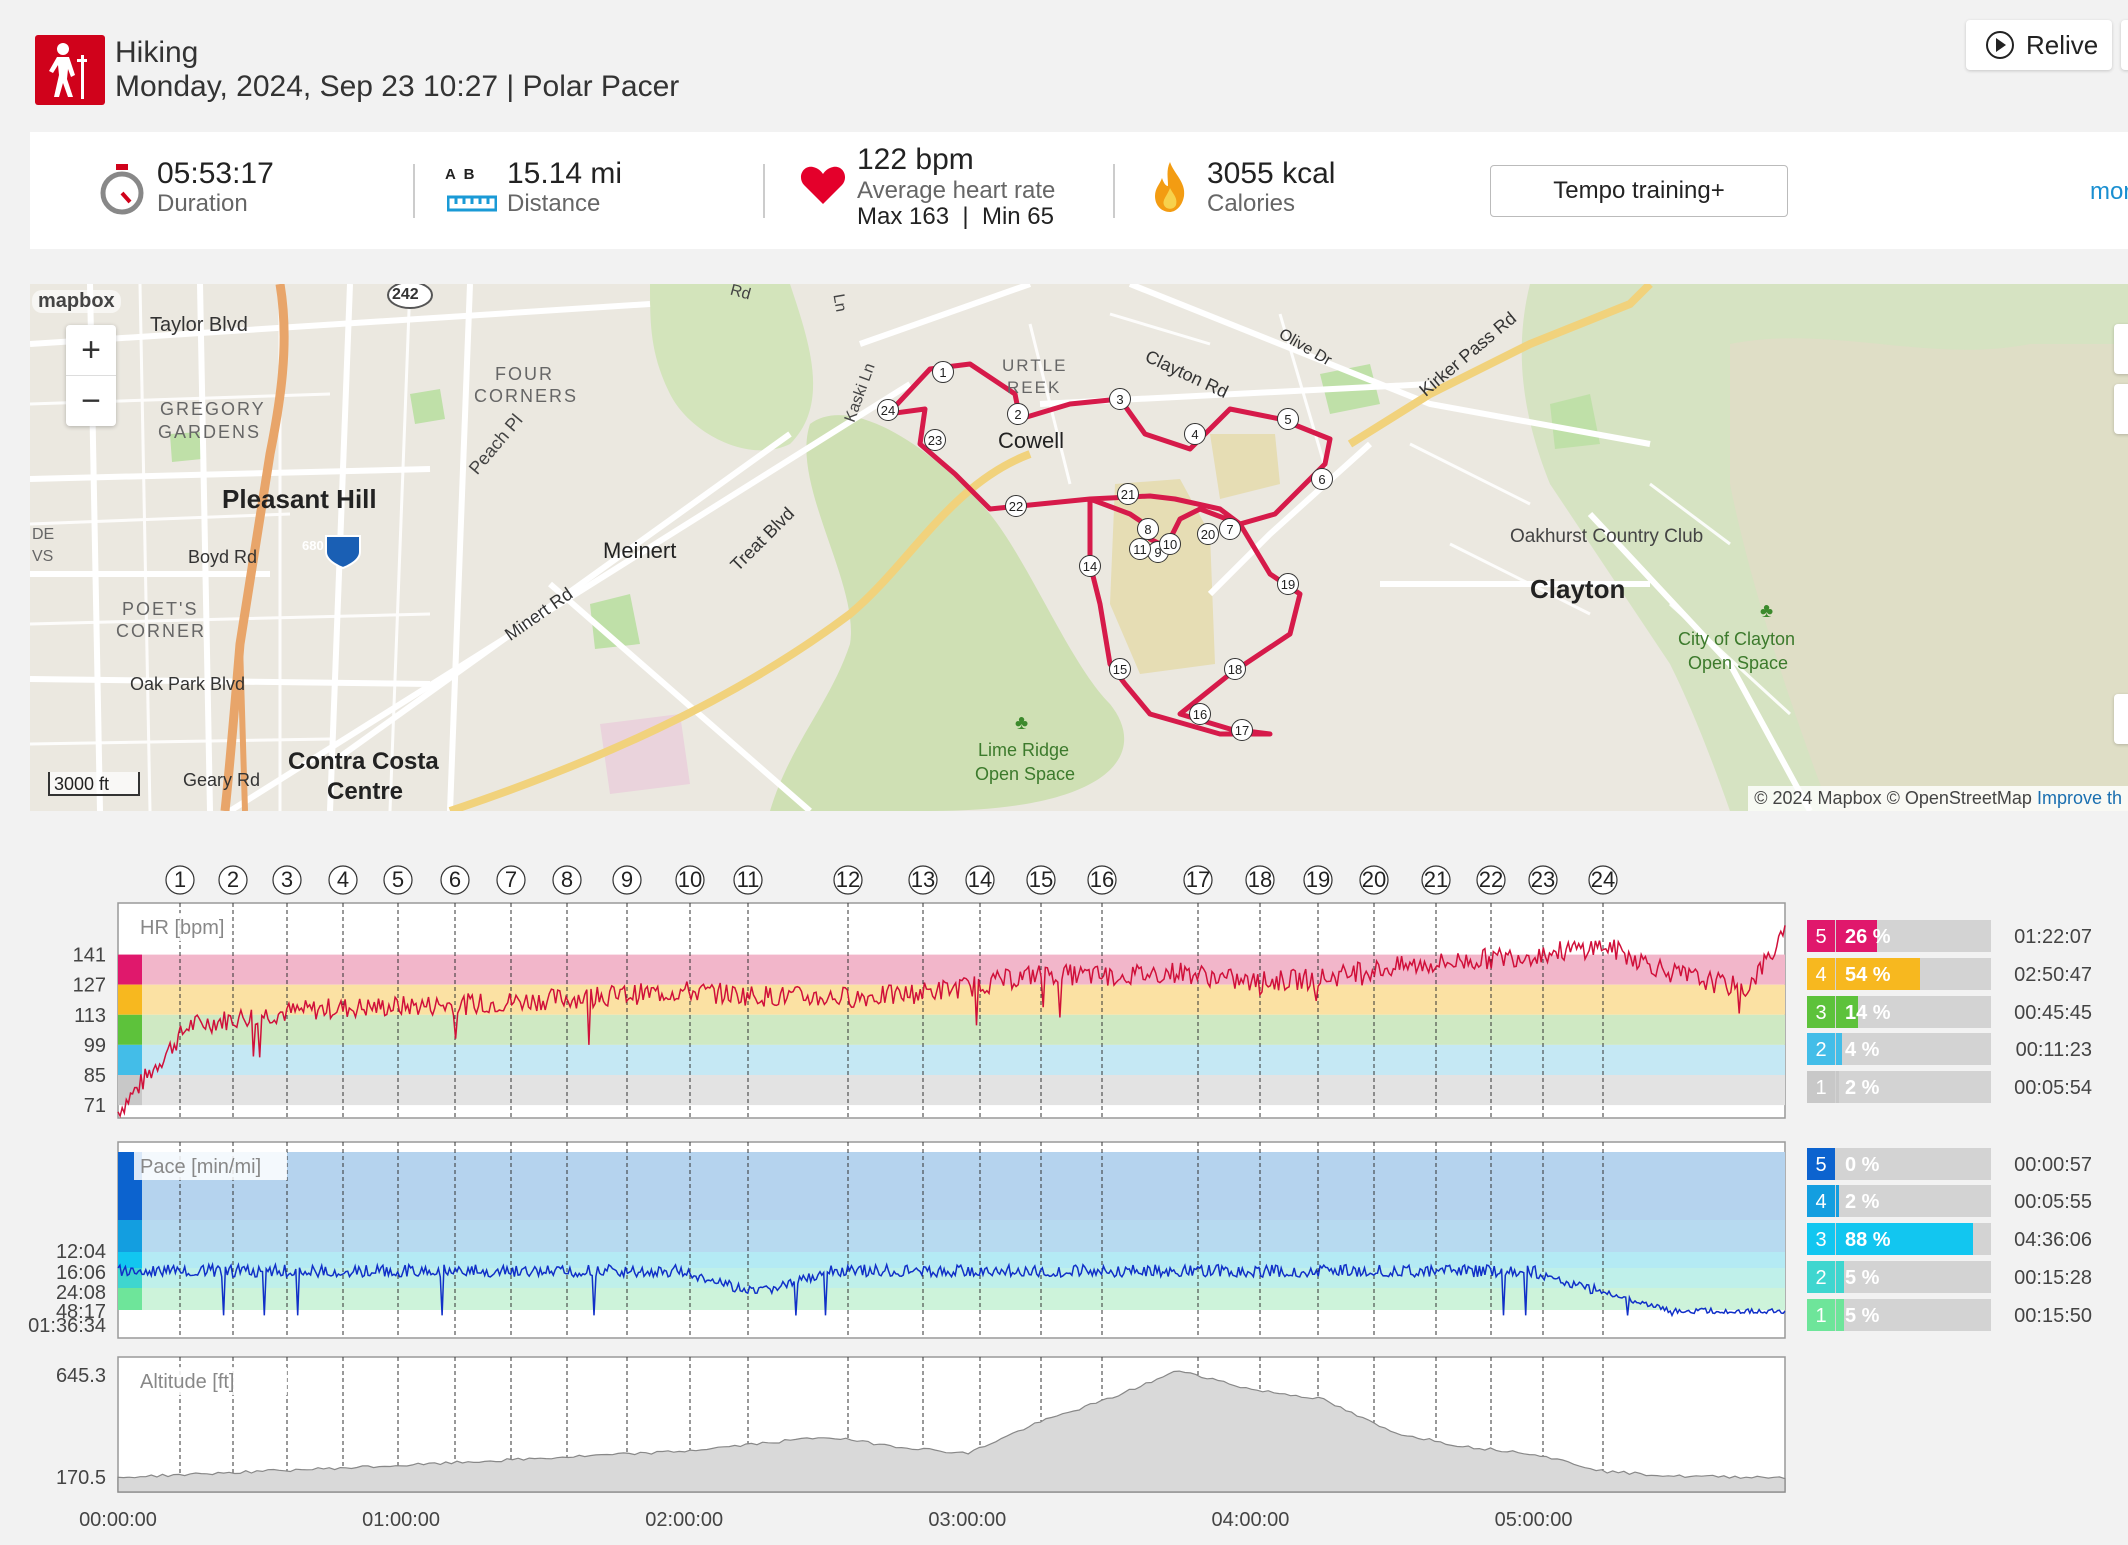 The height and width of the screenshot is (1545, 2128). I want to click on lap-label: 1, so click(180, 879).